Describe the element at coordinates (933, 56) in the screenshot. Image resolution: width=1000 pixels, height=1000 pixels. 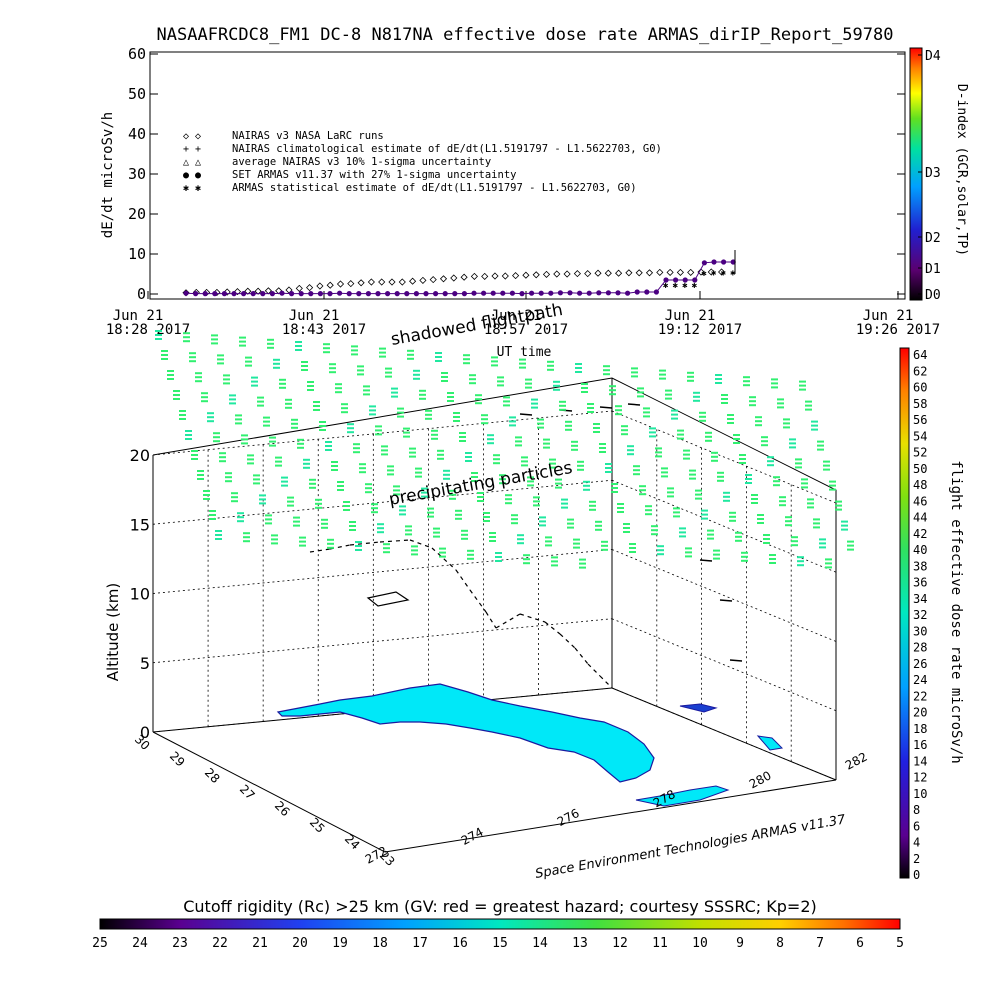
I see `d-tick-label: D4` at that location.